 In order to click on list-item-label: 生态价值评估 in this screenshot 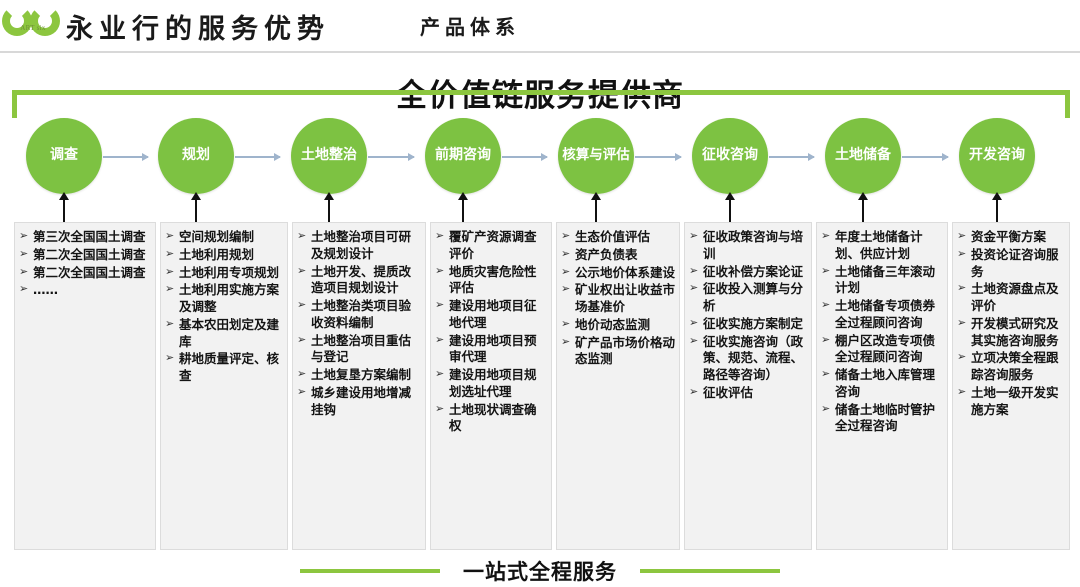, I will do `click(613, 236)`.